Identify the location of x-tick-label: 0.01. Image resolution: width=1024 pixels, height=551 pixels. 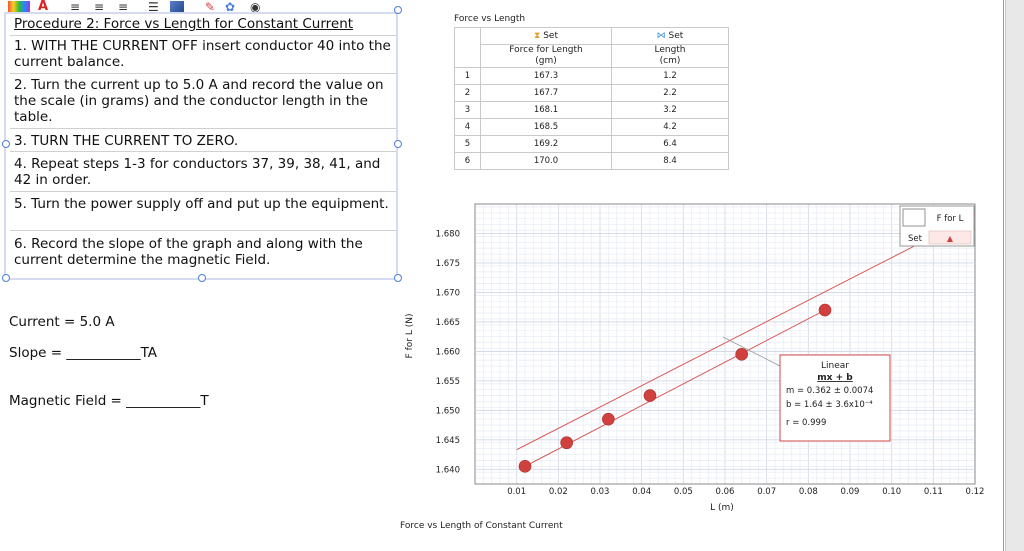
(516, 492).